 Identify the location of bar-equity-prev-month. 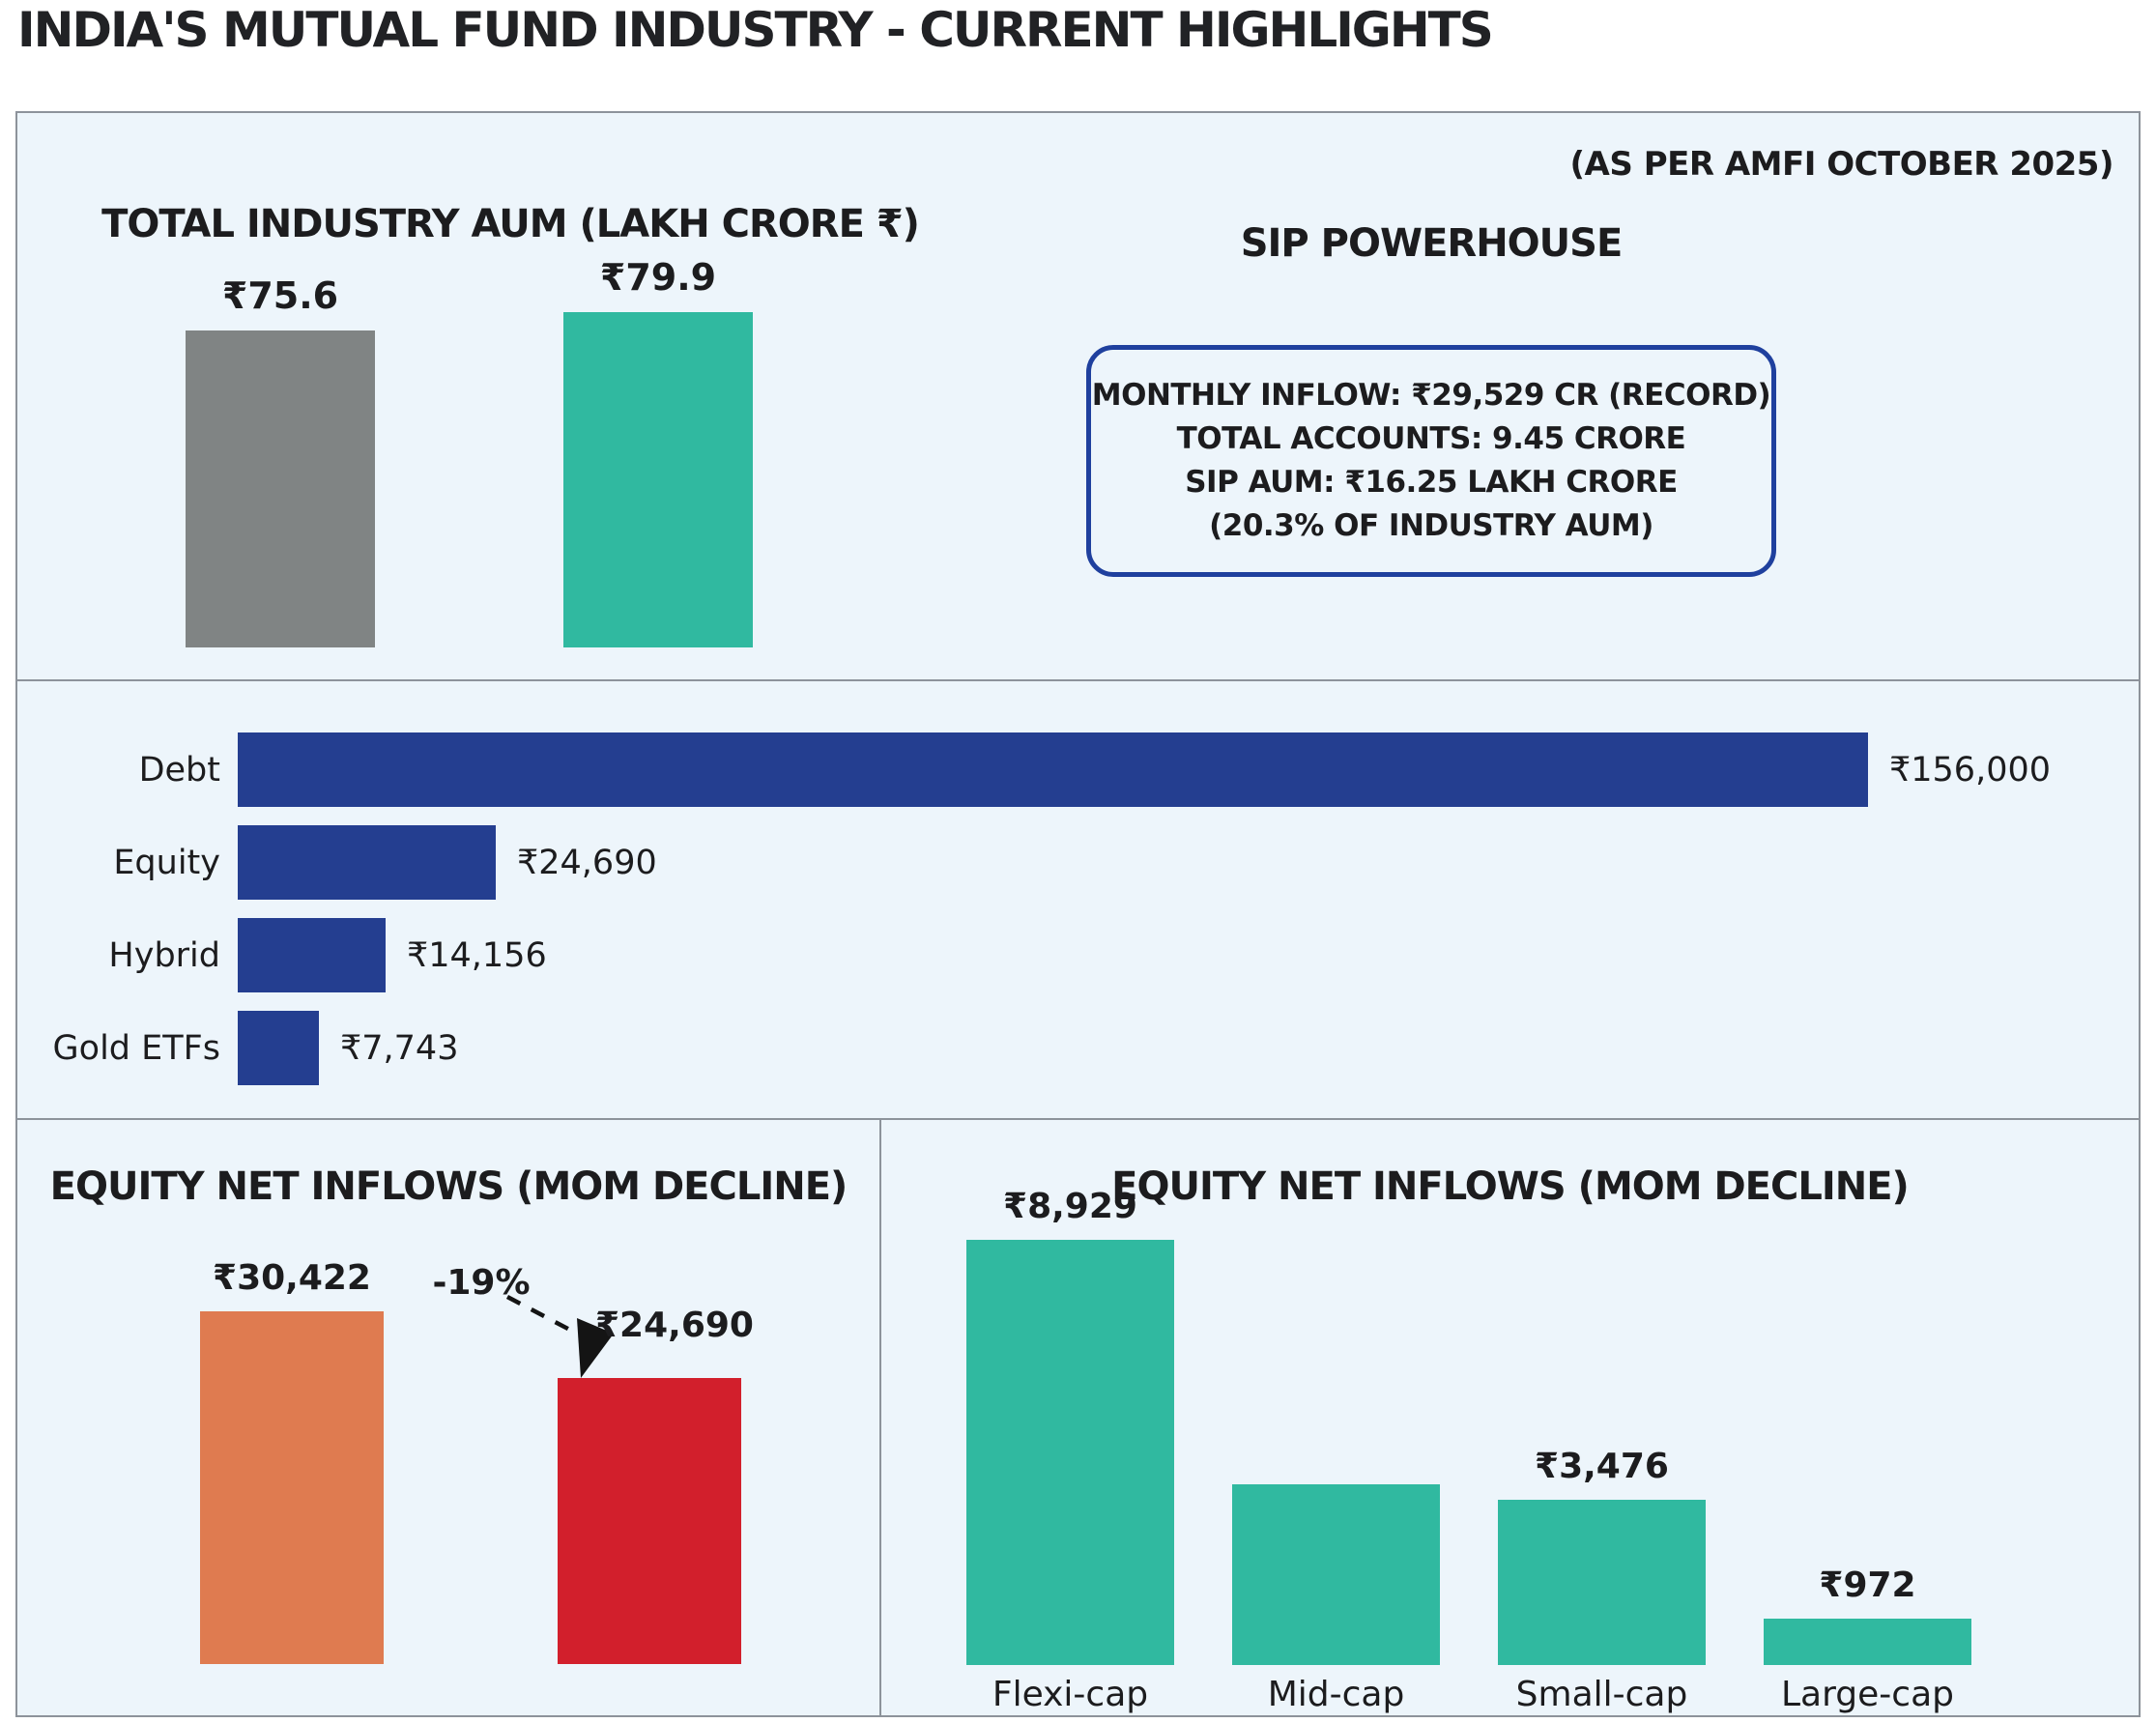
(292, 1487).